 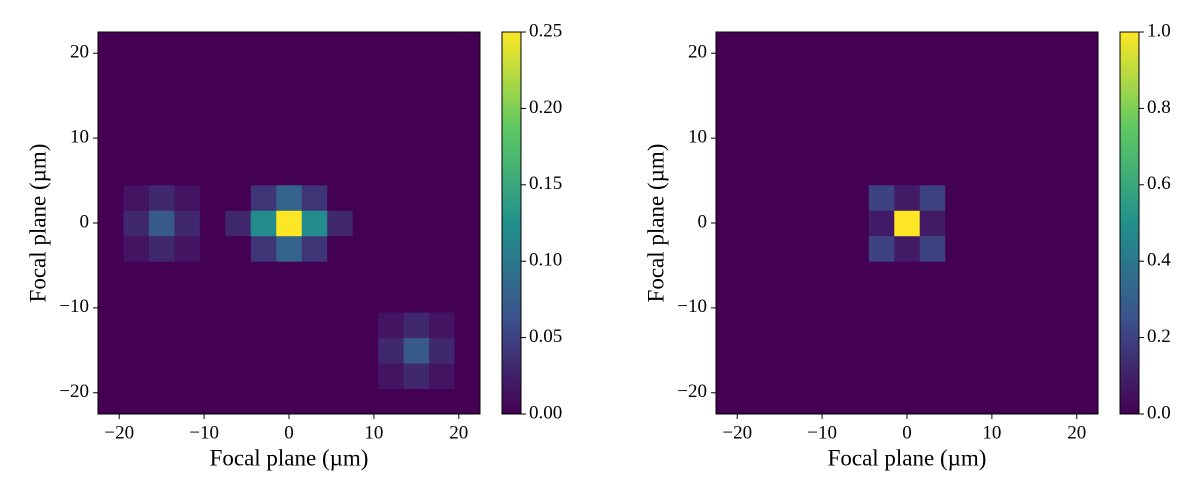 What do you see at coordinates (79, 136) in the screenshot?
I see `y-tick-label: 10` at bounding box center [79, 136].